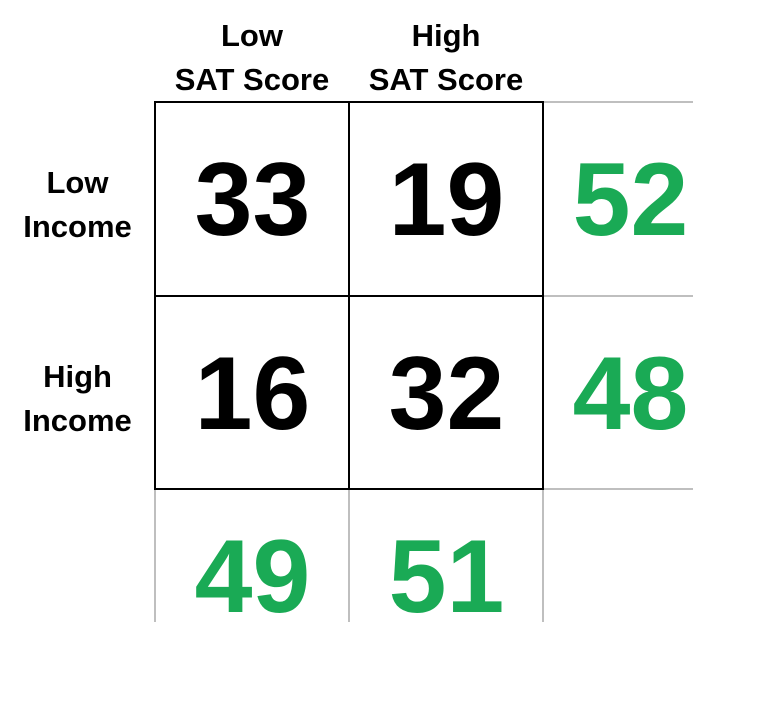  I want to click on row-header-high-income: High Income, so click(77, 399).